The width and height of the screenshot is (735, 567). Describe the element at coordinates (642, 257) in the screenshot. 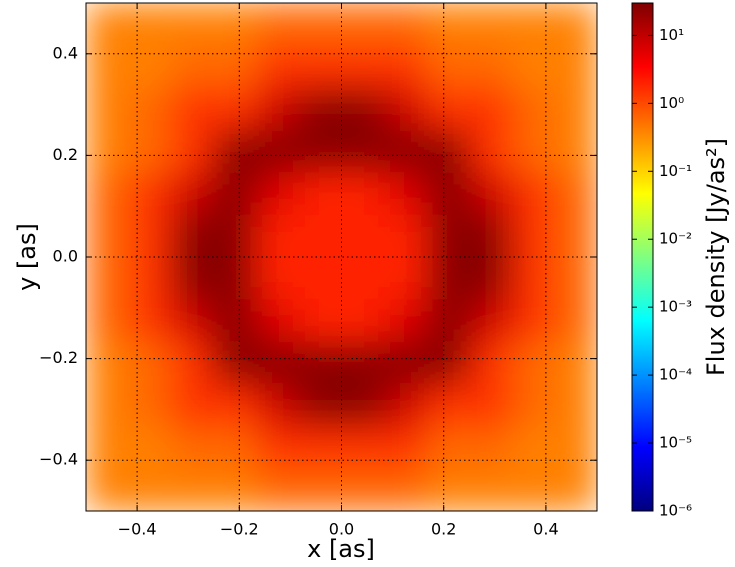

I see `colorbar` at that location.